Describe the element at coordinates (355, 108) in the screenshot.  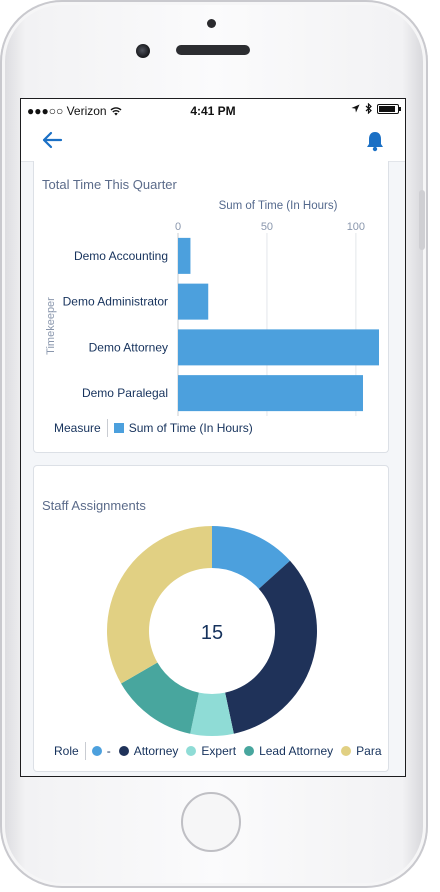
I see `location-arrow-icon` at that location.